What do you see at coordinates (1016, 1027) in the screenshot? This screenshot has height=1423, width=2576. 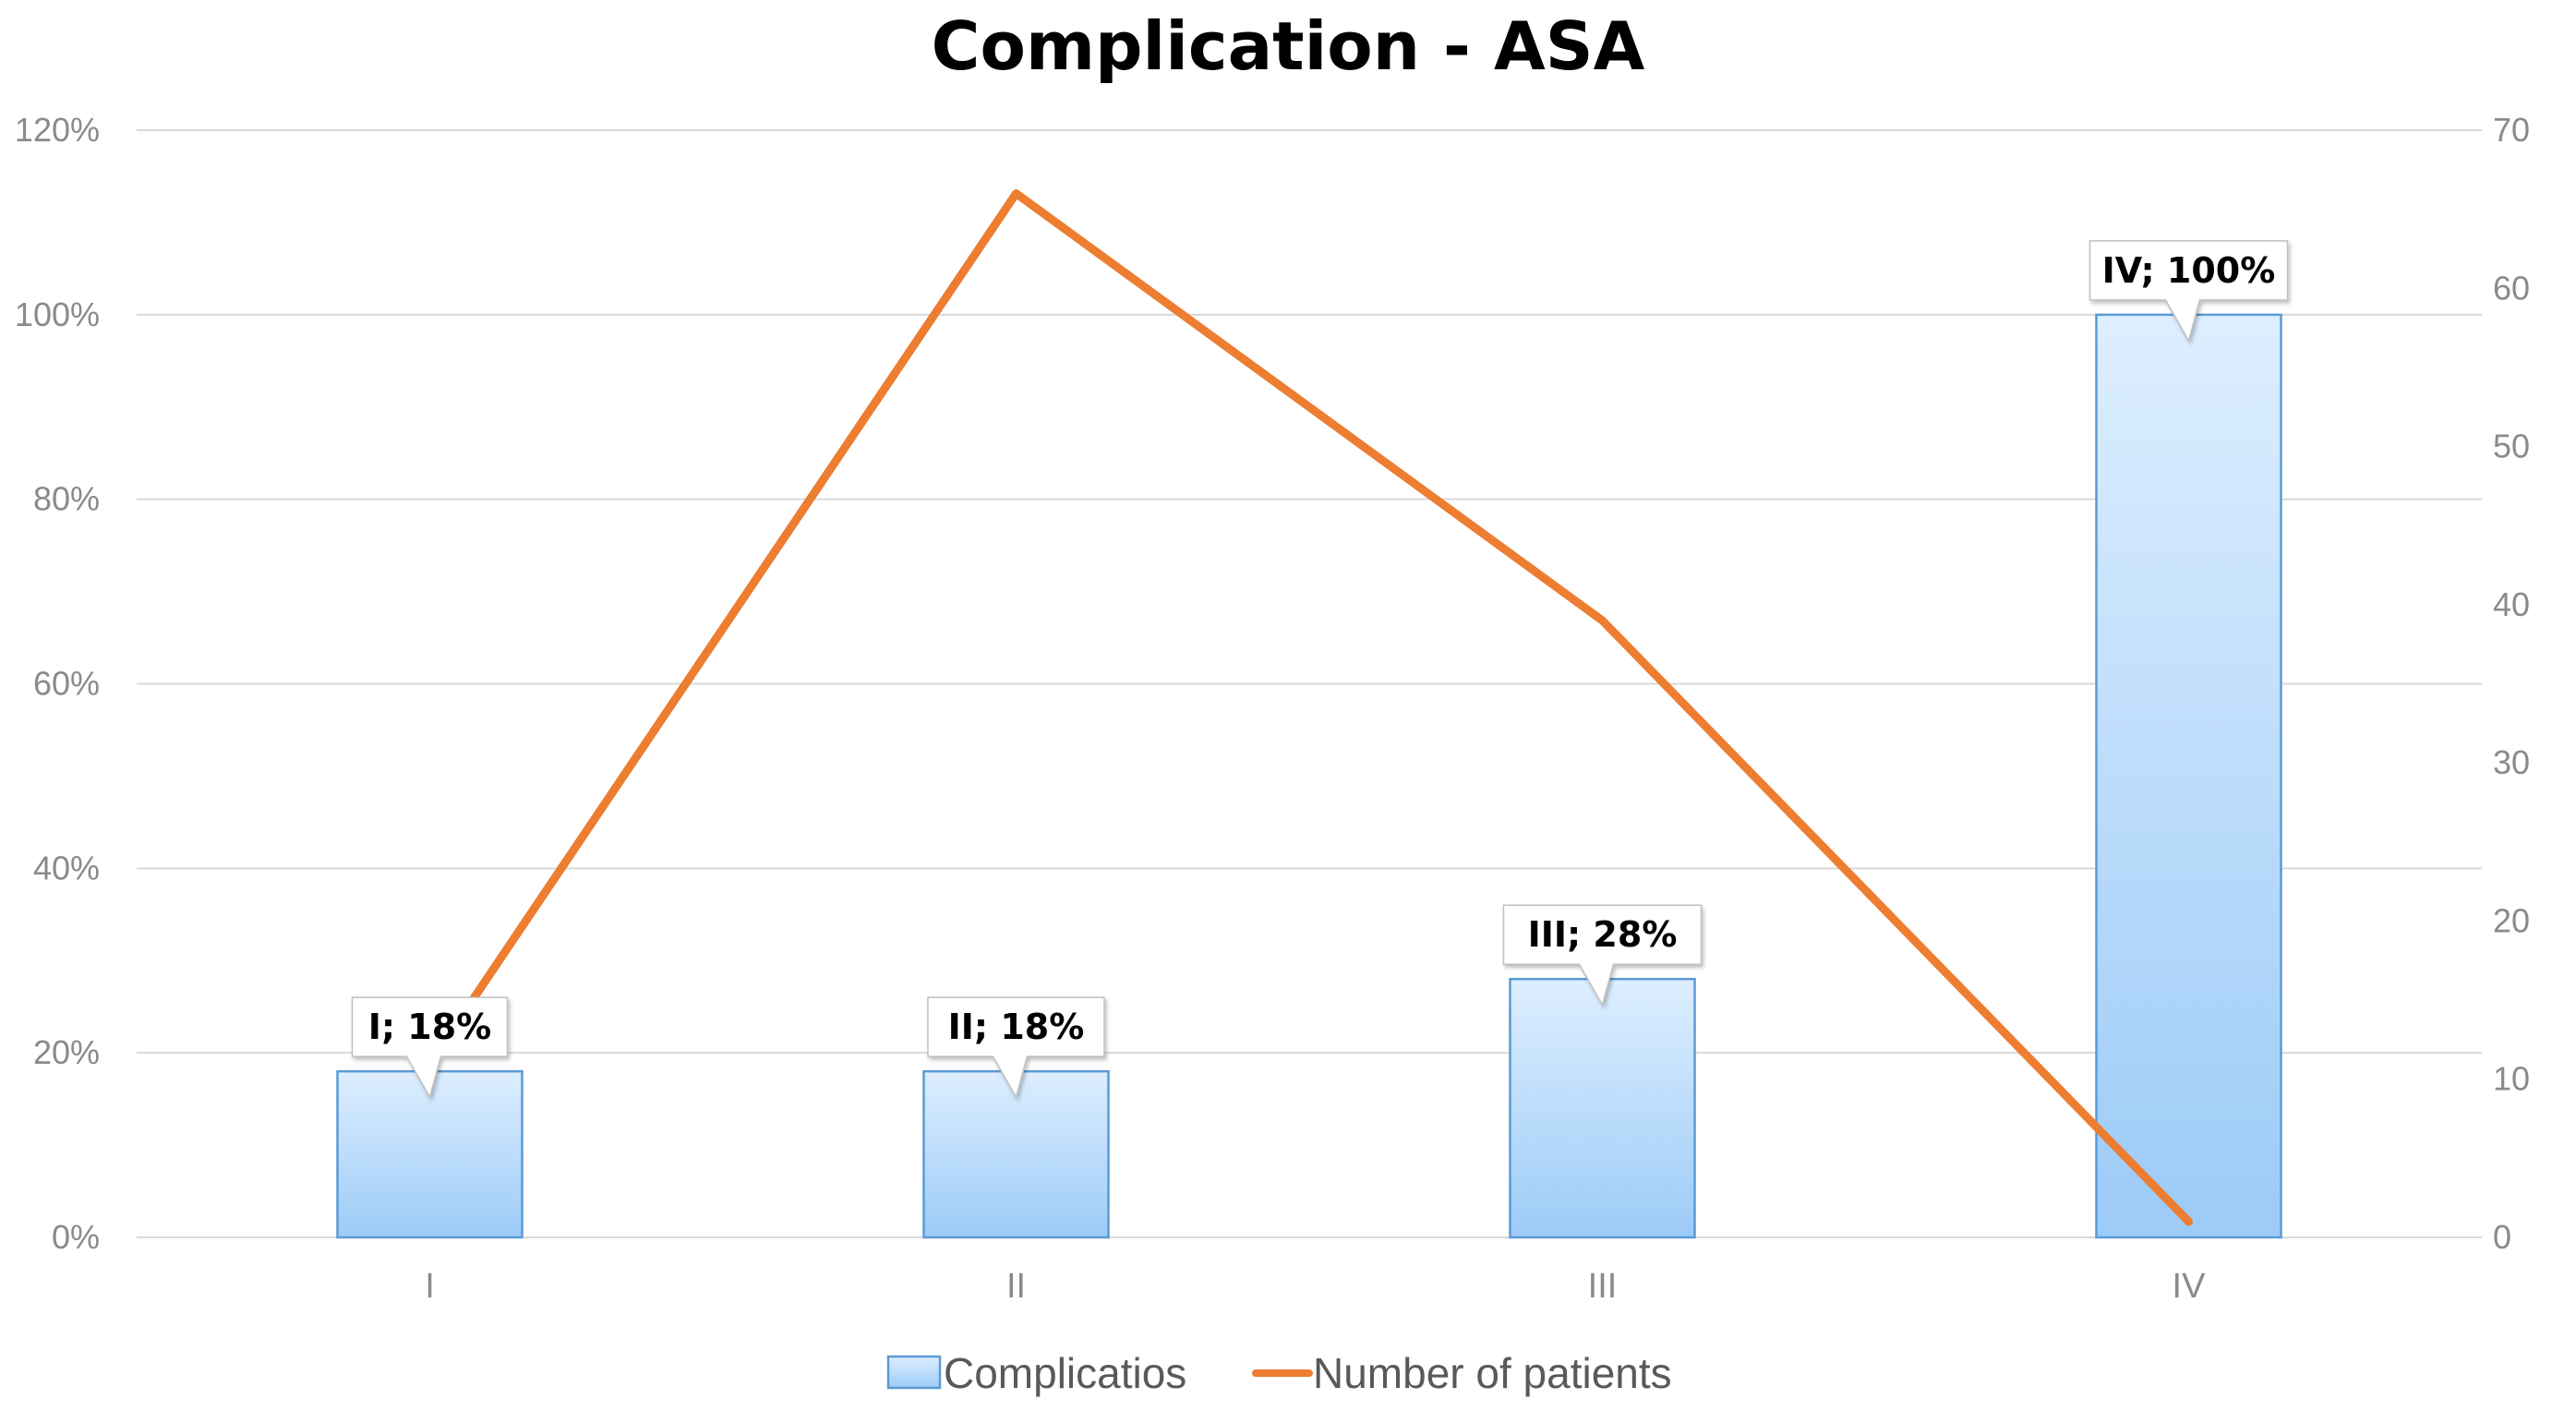 I see `data-label: II; 18%` at bounding box center [1016, 1027].